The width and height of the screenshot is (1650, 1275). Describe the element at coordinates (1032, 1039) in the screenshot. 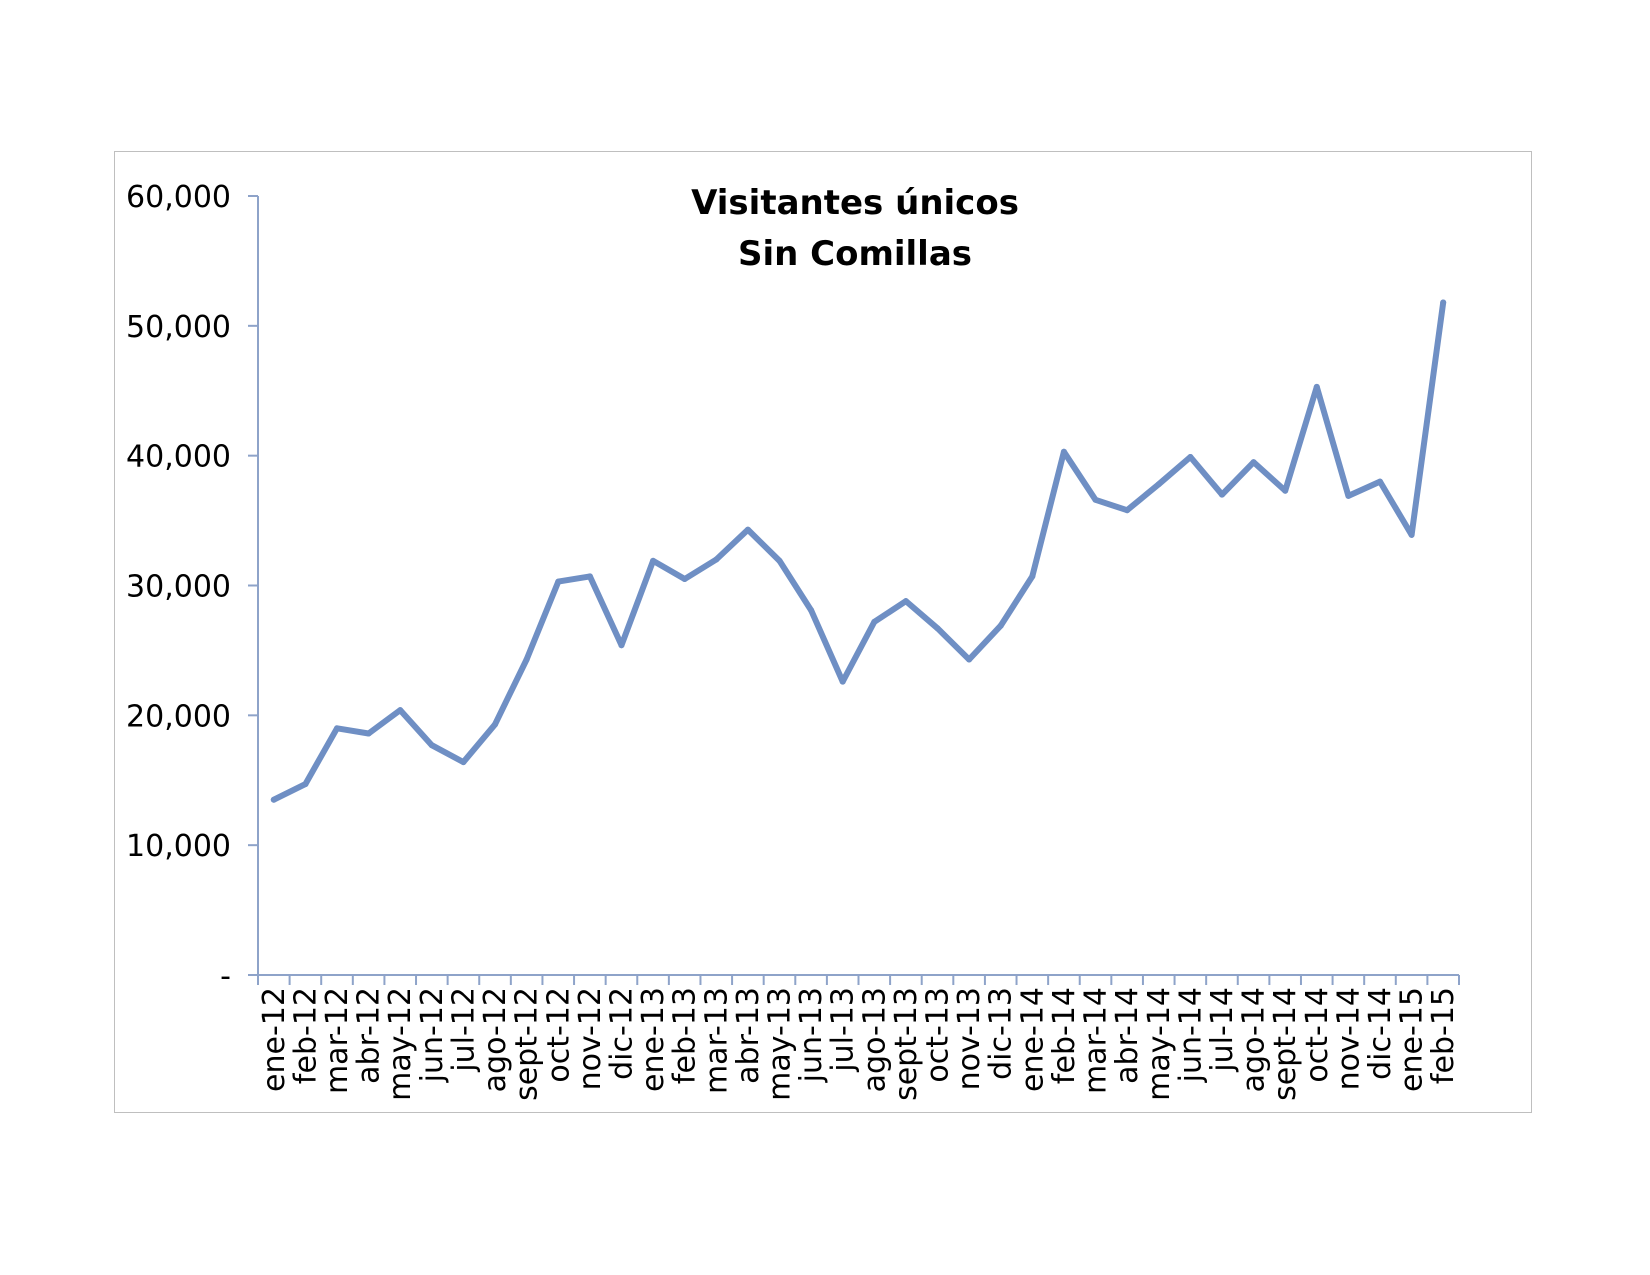

I see `x-tick-label: ene-14` at that location.